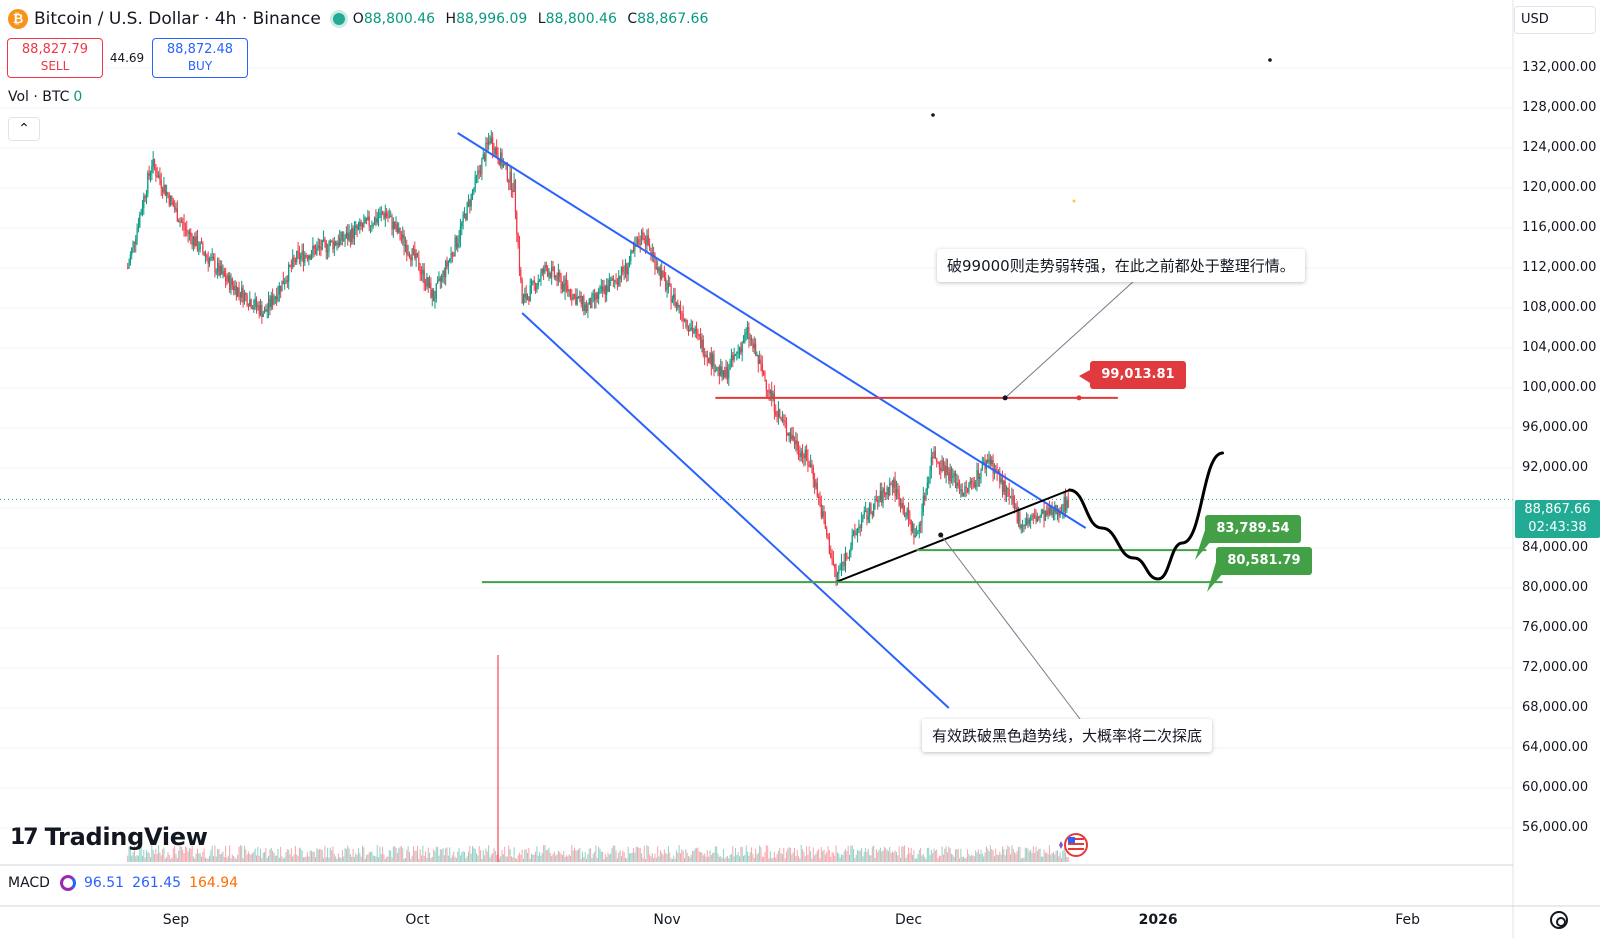 The width and height of the screenshot is (1600, 938). Describe the element at coordinates (1555, 667) in the screenshot. I see `price-tick-label: 72,000.00` at that location.